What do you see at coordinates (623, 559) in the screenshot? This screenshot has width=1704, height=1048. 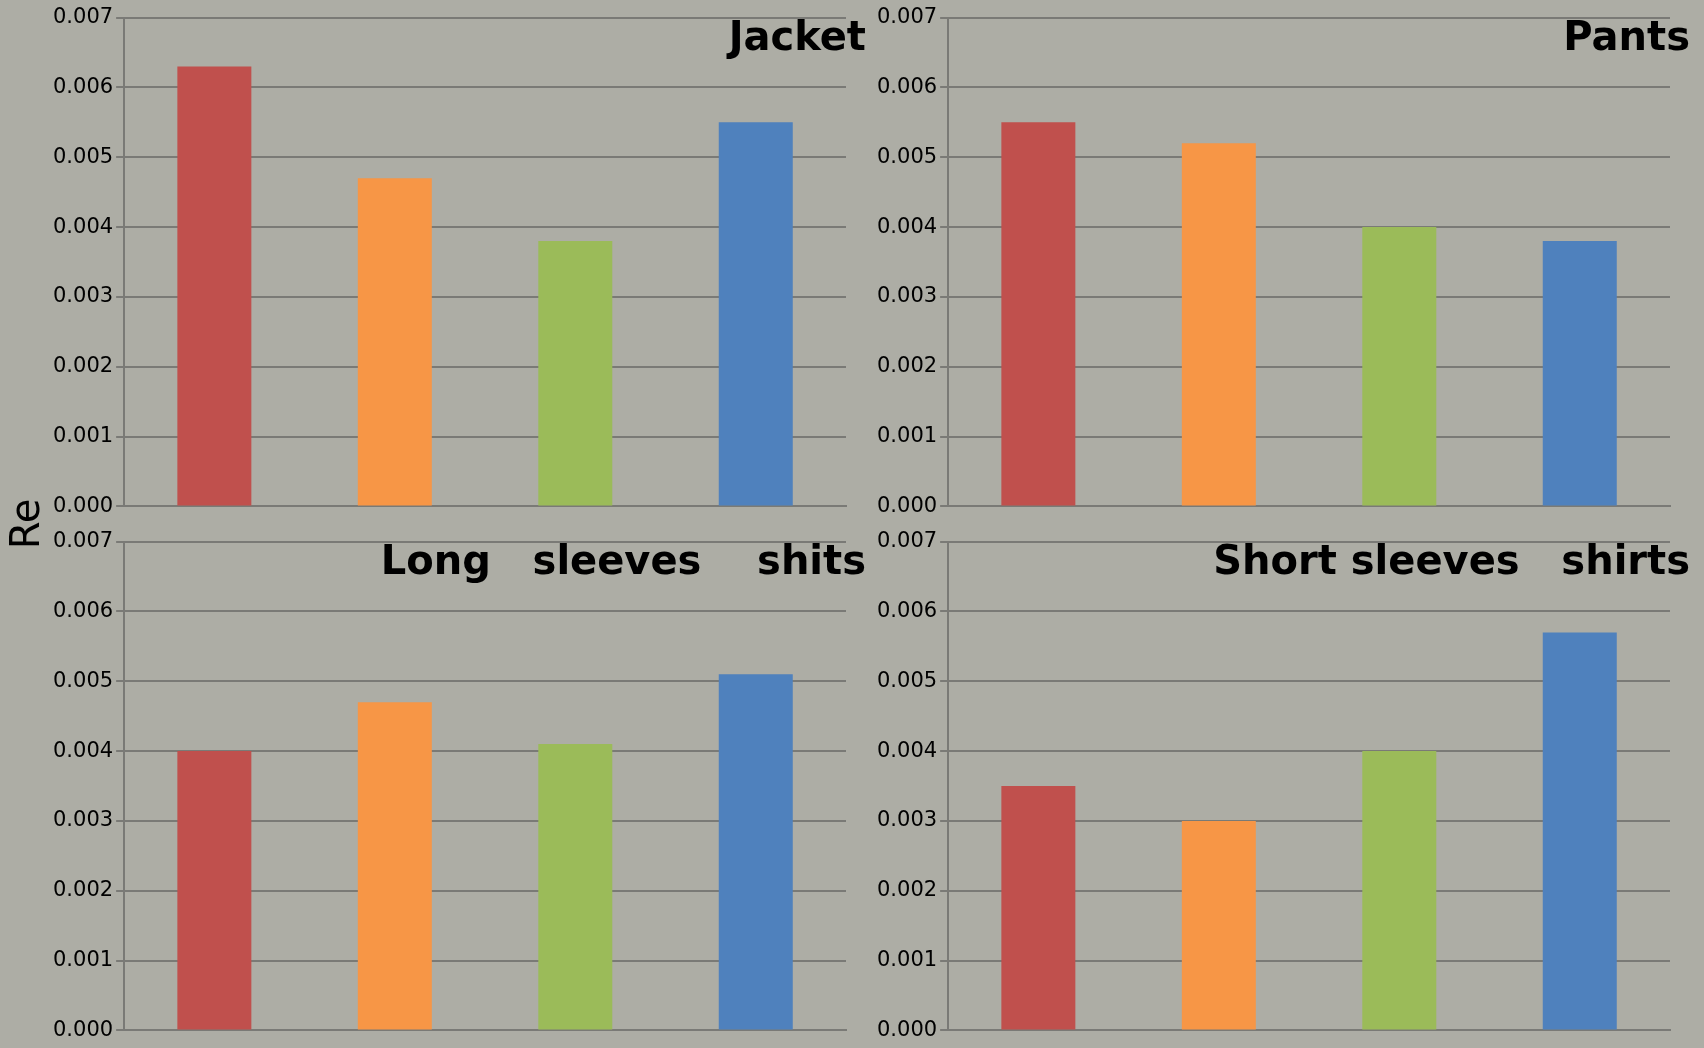 I see `chart-title: Long sleeves shits` at bounding box center [623, 559].